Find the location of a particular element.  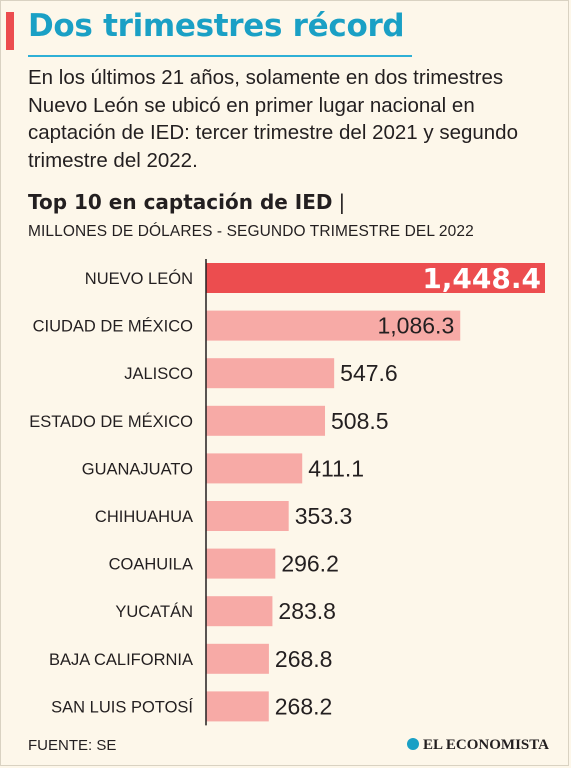

title-block: Dos trimestres récord is located at coordinates (285, 32).